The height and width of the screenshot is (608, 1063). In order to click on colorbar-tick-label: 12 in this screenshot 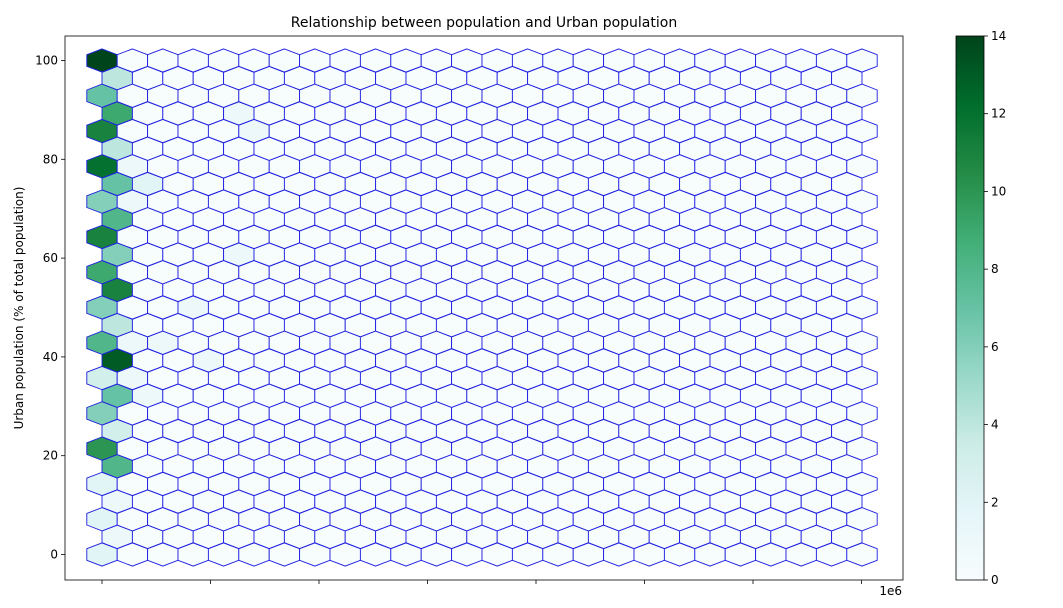, I will do `click(998, 114)`.